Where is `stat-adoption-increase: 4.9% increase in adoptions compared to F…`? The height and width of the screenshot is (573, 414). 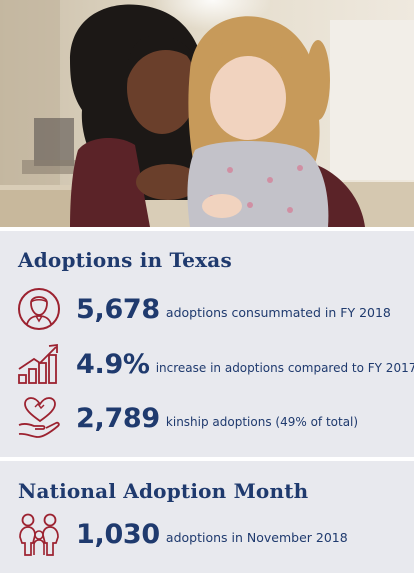
stat-adoption-increase: 4.9% increase in adoptions compared to F… is located at coordinates (215, 364).